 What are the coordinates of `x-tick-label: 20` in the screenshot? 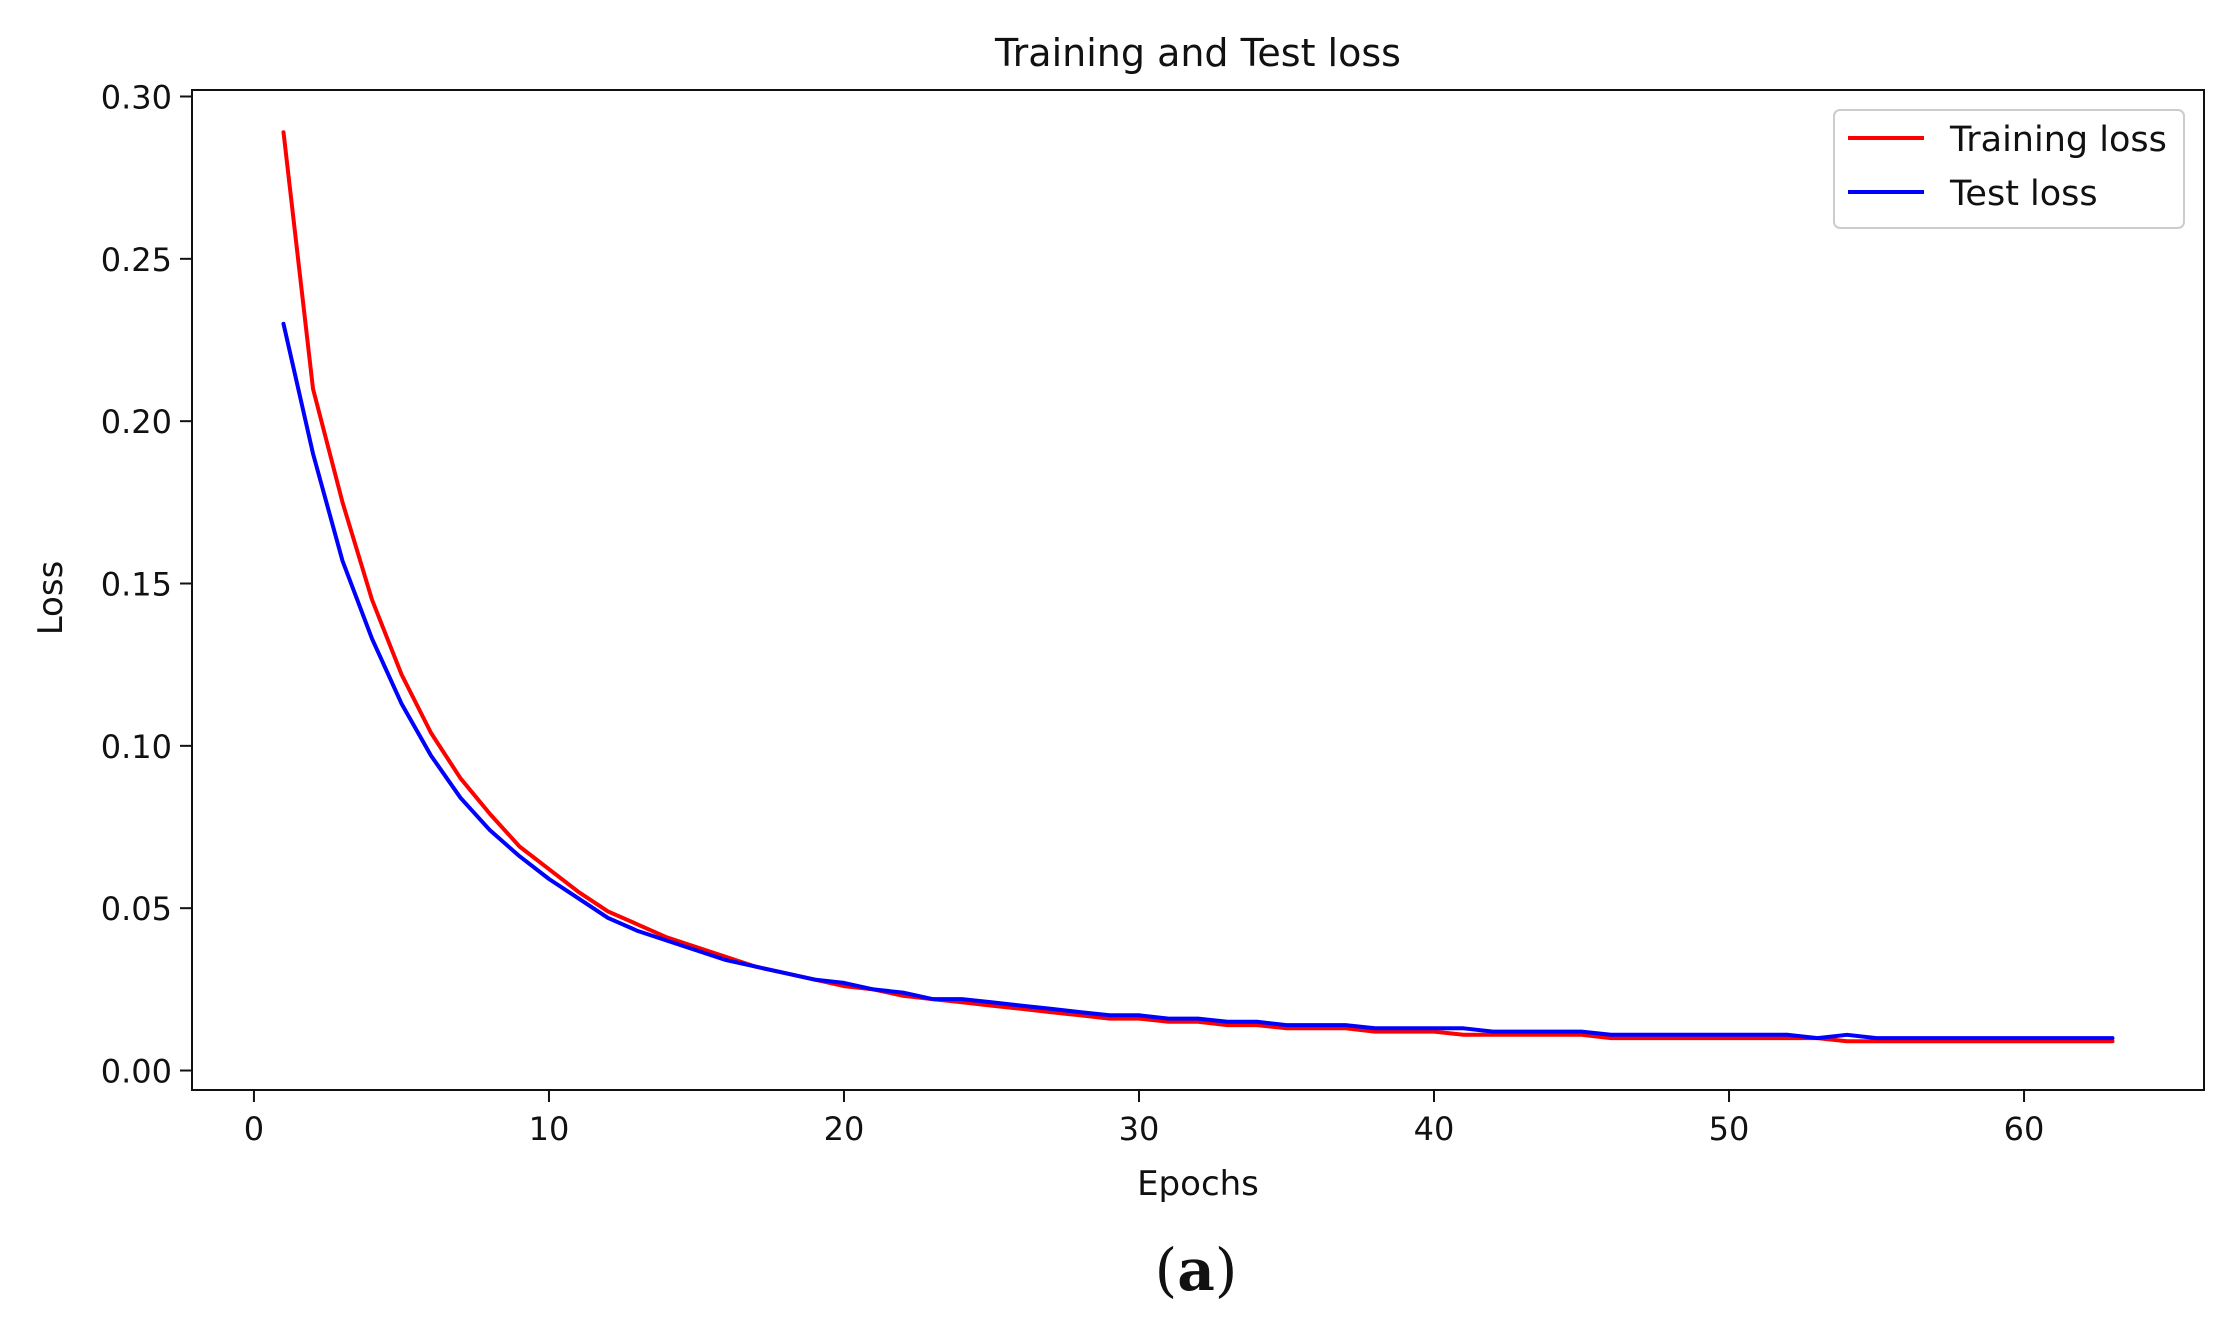 It's located at (844, 1129).